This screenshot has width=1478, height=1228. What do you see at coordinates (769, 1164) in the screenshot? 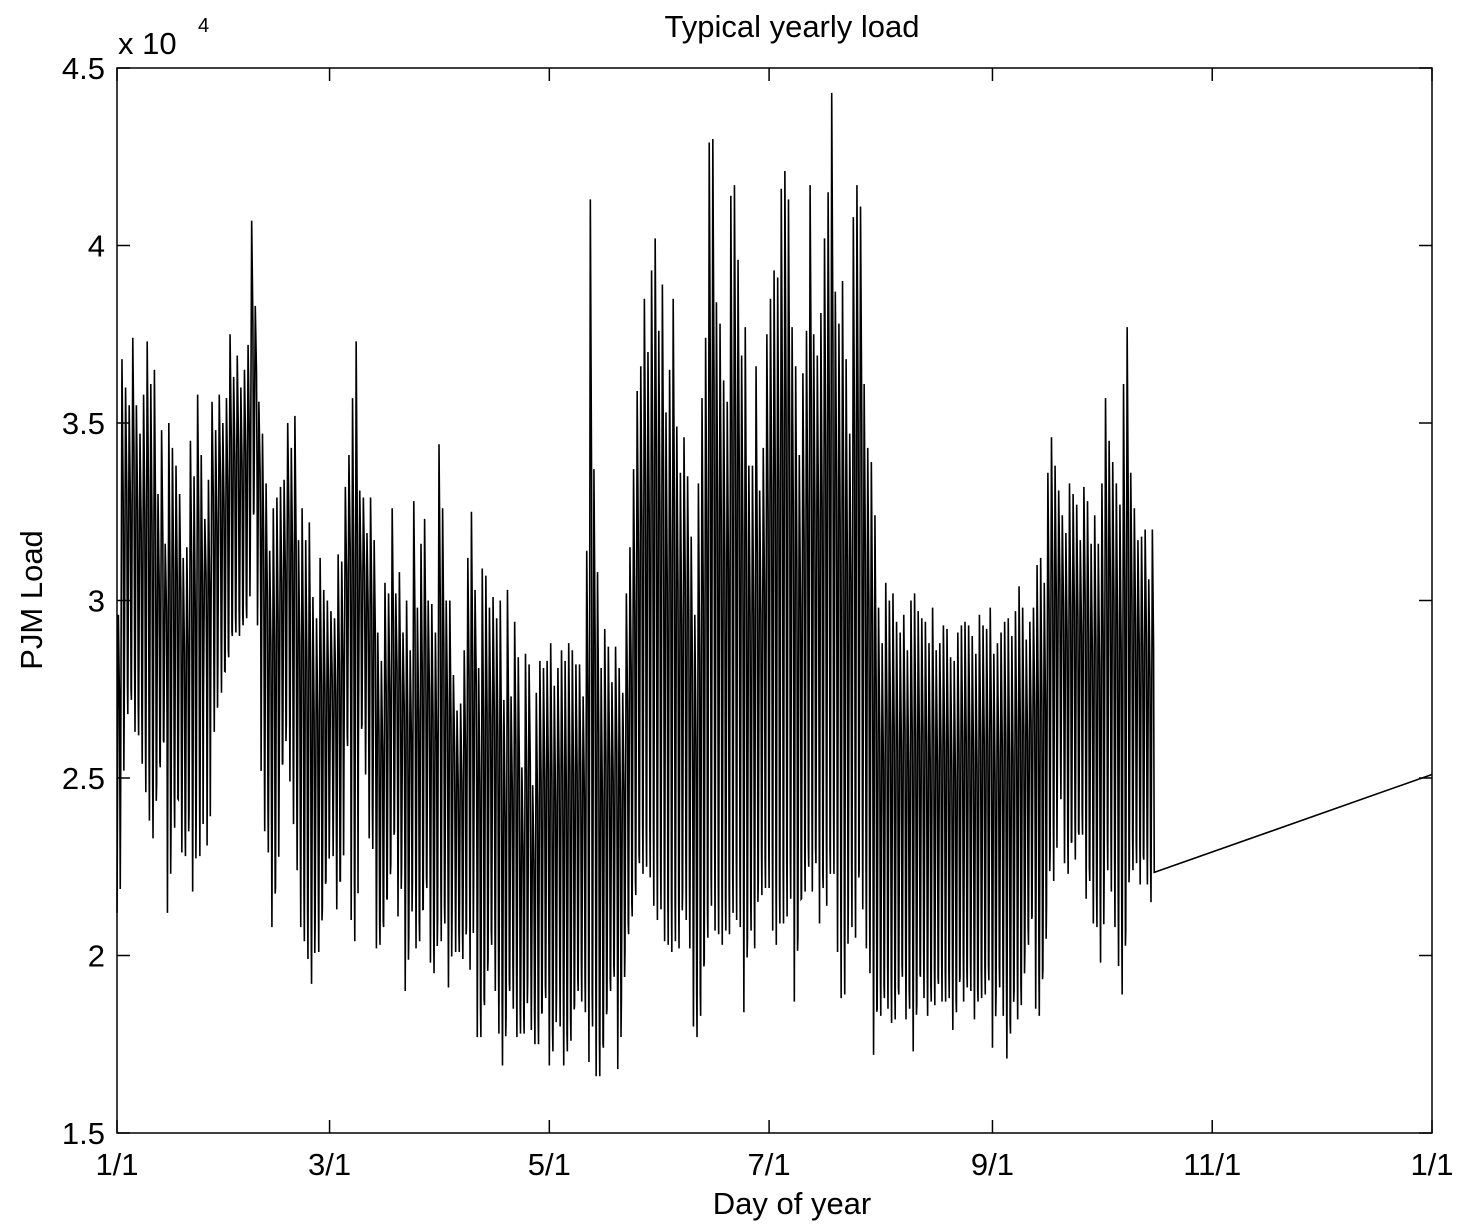
I see `x-tick-label-3: 7/1` at bounding box center [769, 1164].